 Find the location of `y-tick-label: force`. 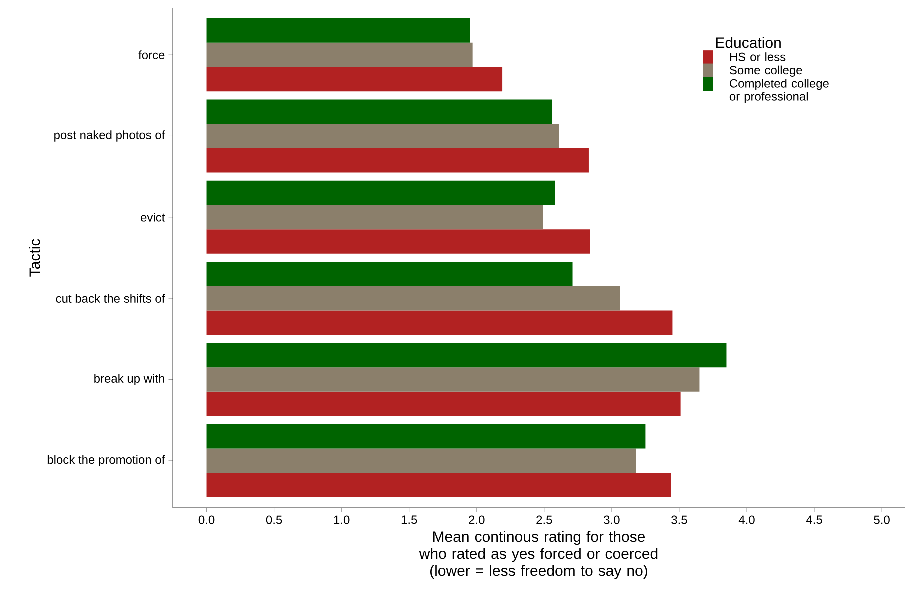

y-tick-label: force is located at coordinates (151, 55).